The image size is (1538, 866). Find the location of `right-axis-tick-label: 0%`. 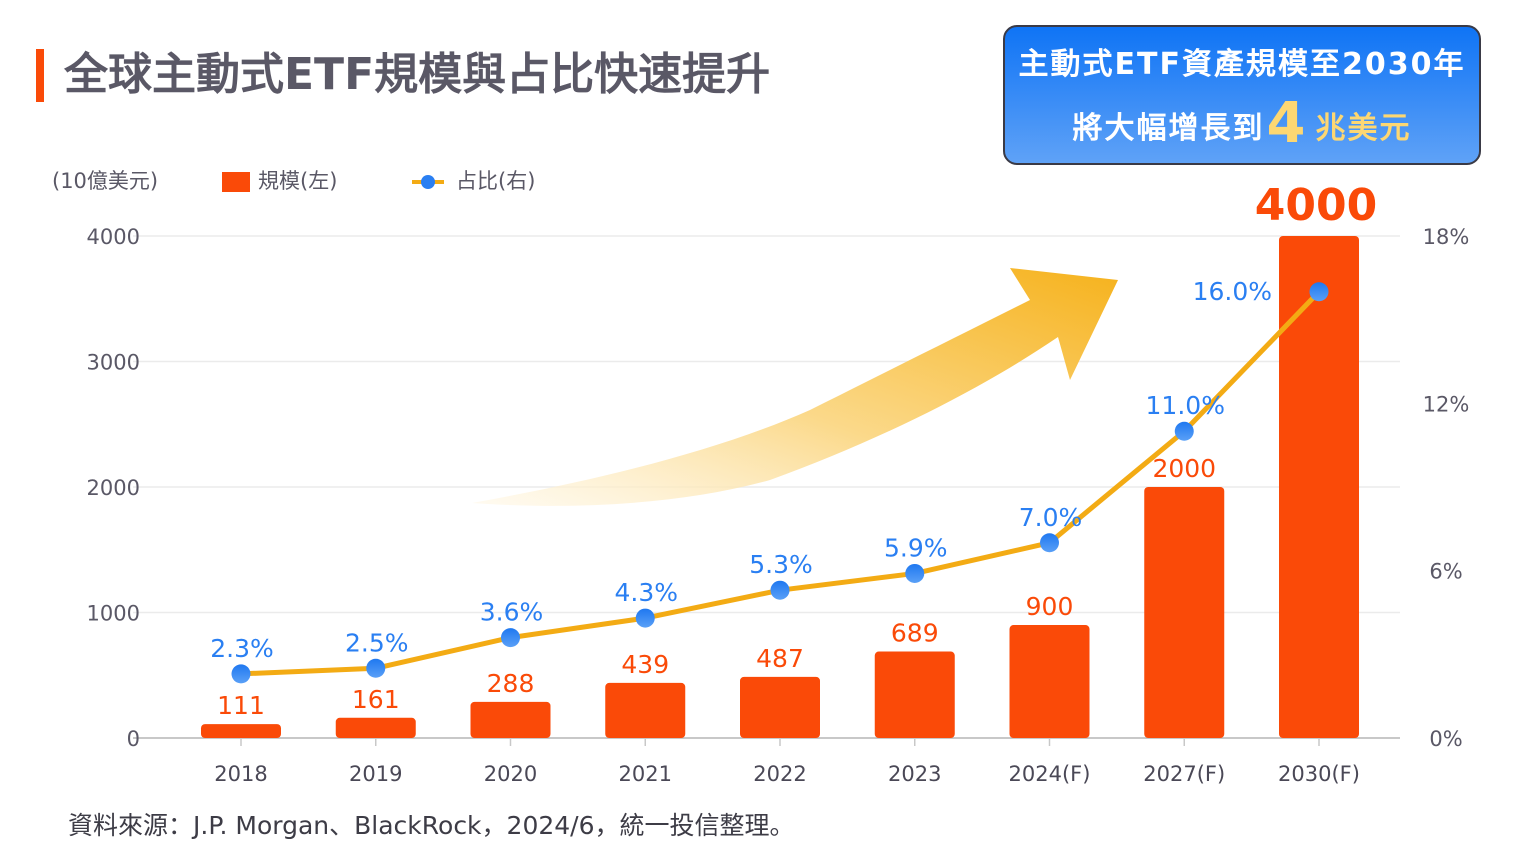

right-axis-tick-label: 0% is located at coordinates (1445, 739).